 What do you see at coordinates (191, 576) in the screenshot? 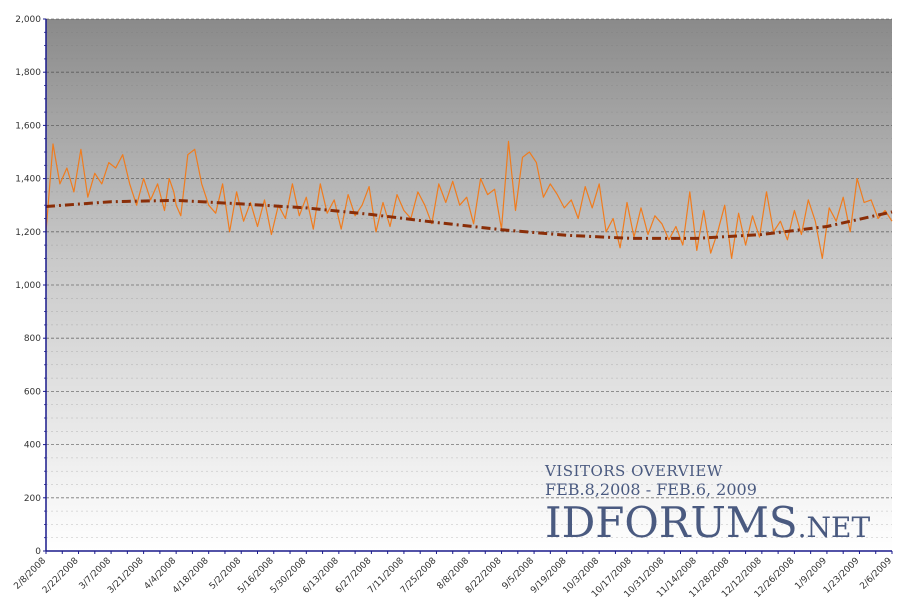
I see `x-tick-label: 4/18/2008` at bounding box center [191, 576].